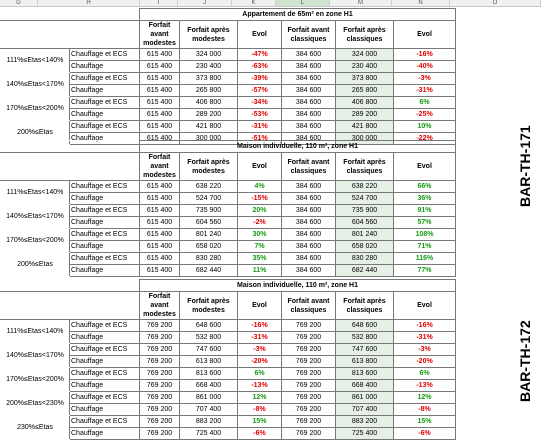  Describe the element at coordinates (495, 3) in the screenshot. I see `column-header-o: O` at that location.